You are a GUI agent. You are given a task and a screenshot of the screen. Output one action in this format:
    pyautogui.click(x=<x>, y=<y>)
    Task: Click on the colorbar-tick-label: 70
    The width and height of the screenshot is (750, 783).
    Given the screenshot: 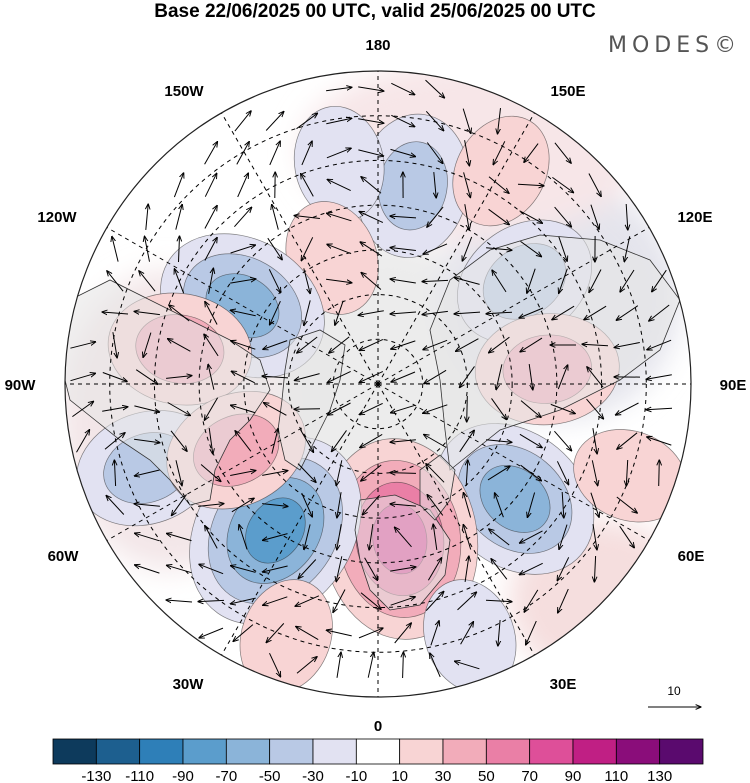 What is the action you would take?
    pyautogui.click(x=529, y=775)
    